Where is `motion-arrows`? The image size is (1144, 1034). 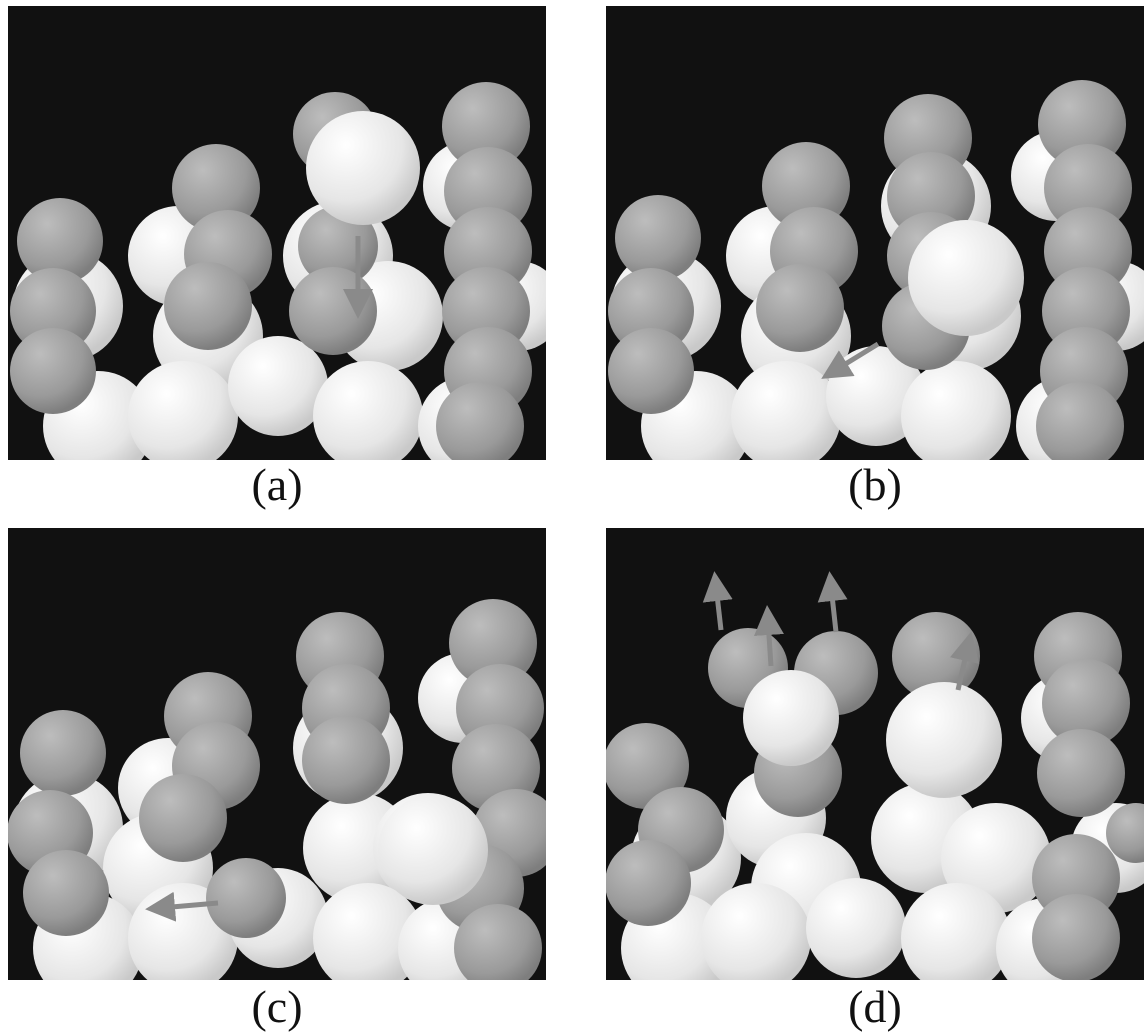
motion-arrows is located at coordinates (841, 631).